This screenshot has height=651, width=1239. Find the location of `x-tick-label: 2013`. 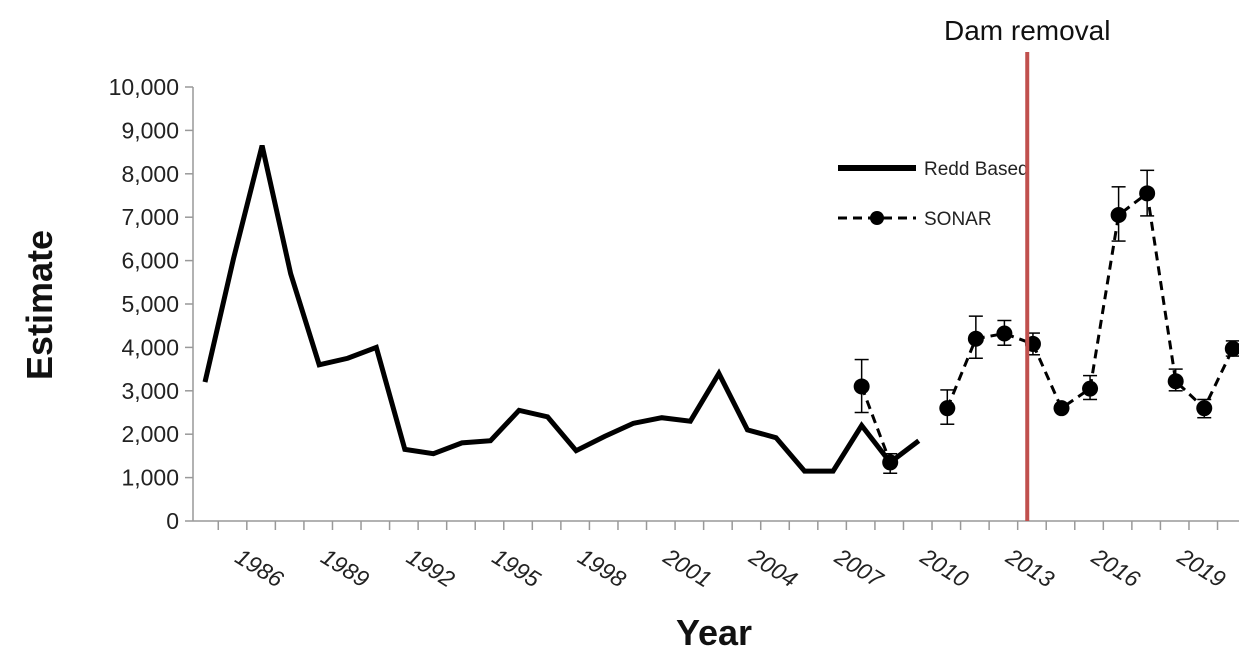

x-tick-label: 2013 is located at coordinates (1030, 568).